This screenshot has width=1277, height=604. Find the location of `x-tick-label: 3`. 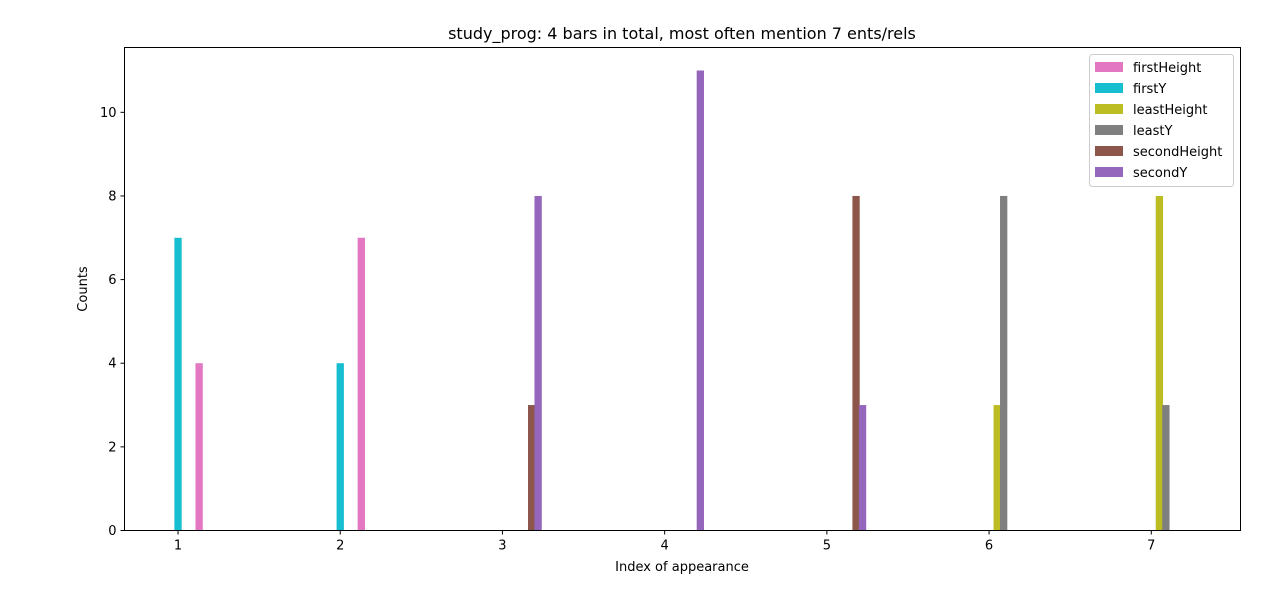

x-tick-label: 3 is located at coordinates (502, 546).